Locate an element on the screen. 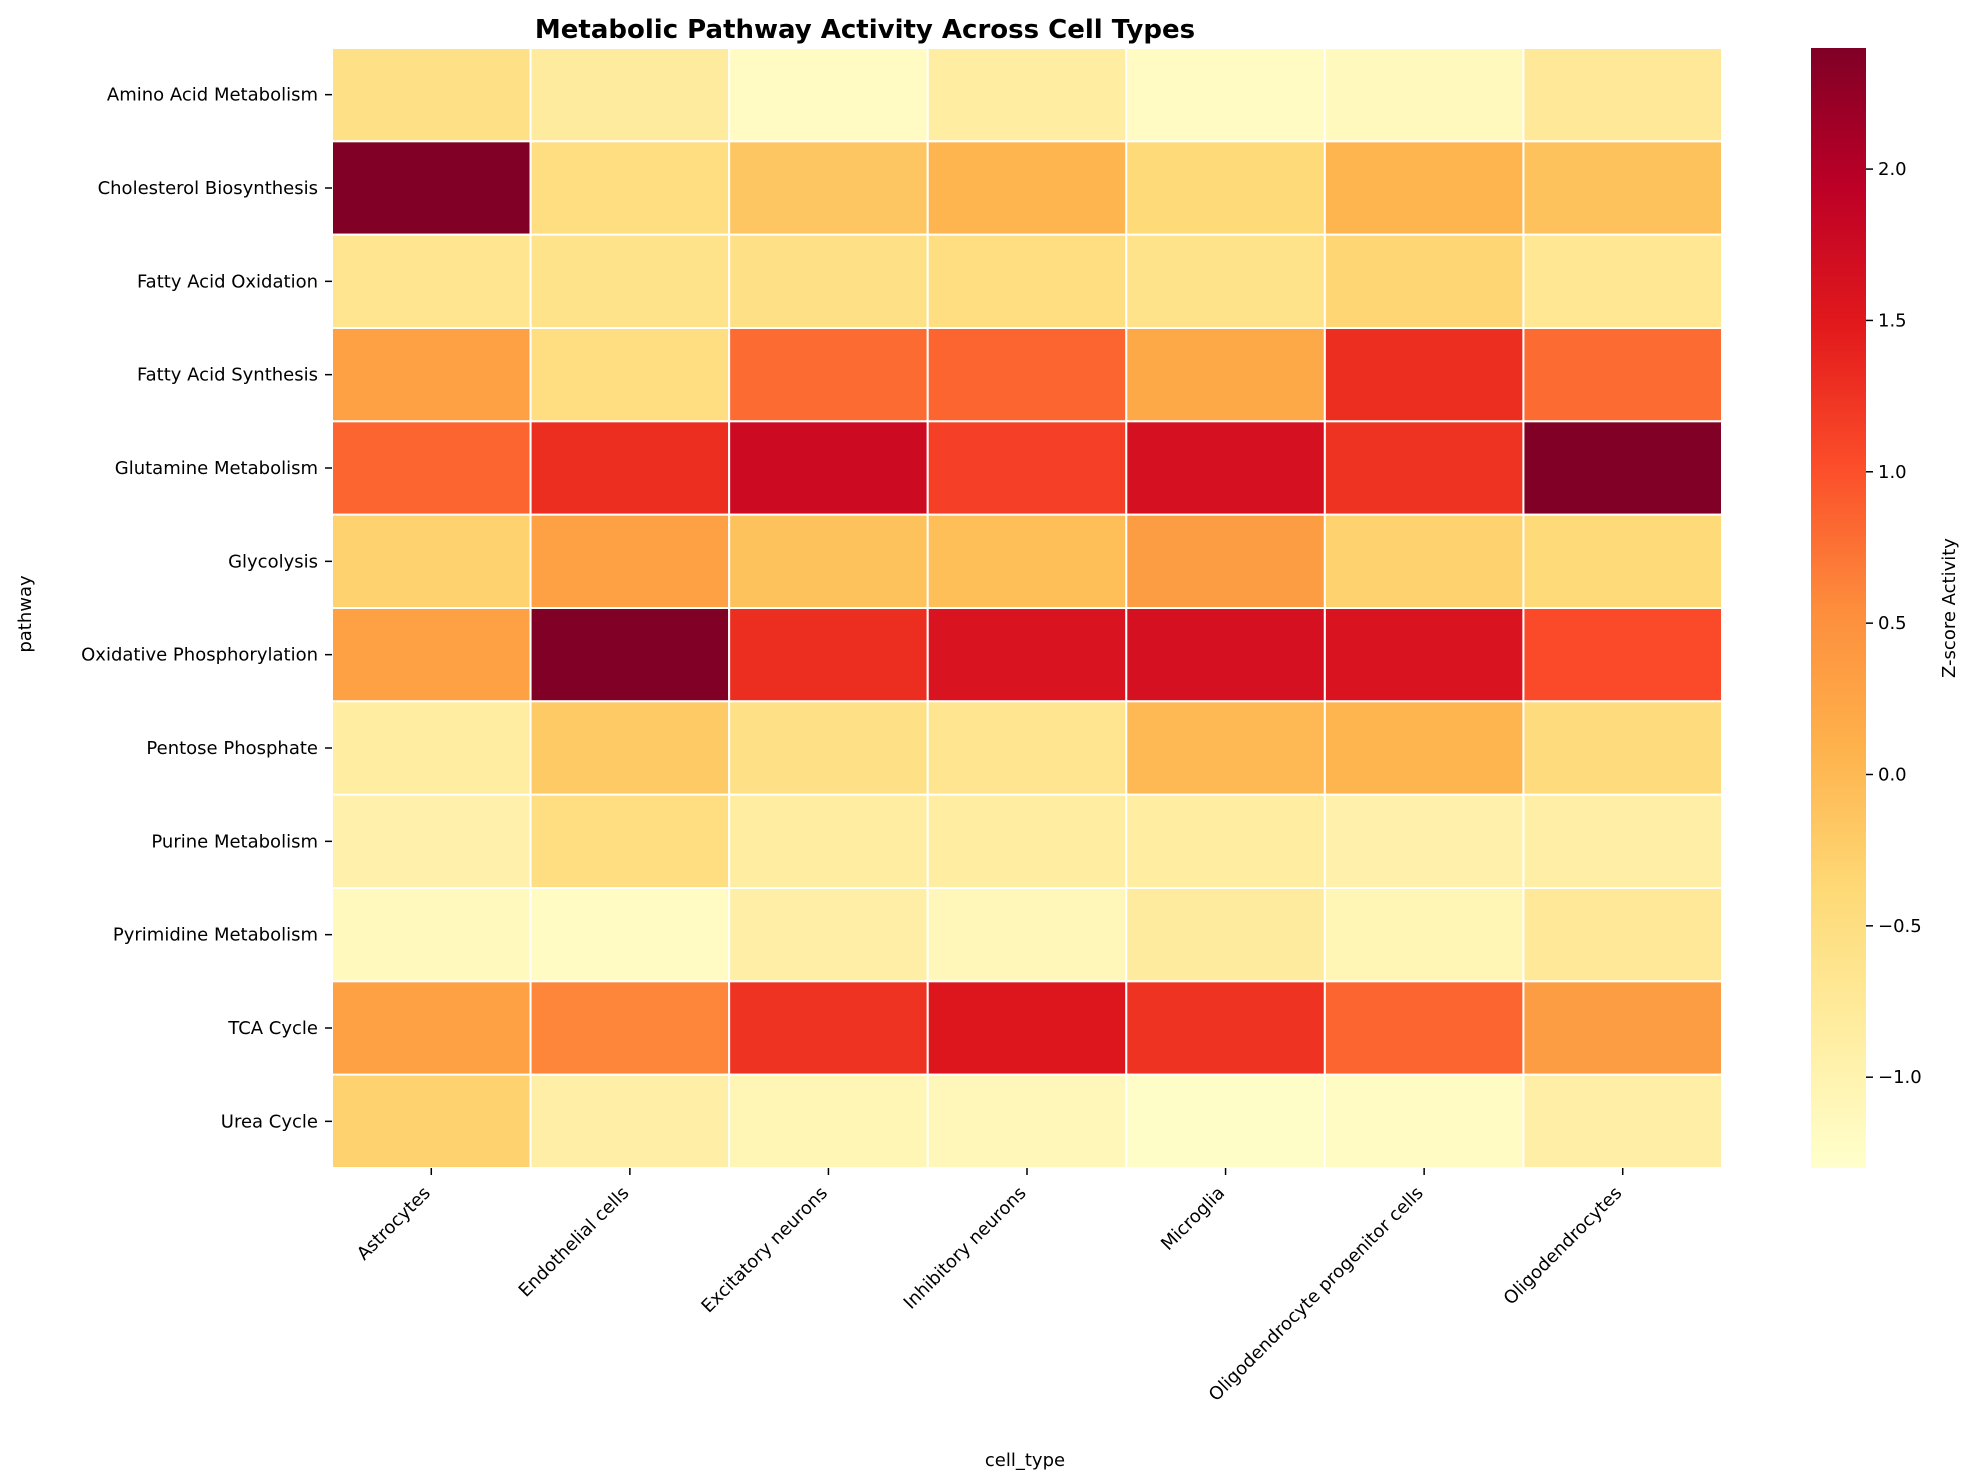 The width and height of the screenshot is (1972, 1483). y-tick-label: Glutamine Metabolism is located at coordinates (216, 468).